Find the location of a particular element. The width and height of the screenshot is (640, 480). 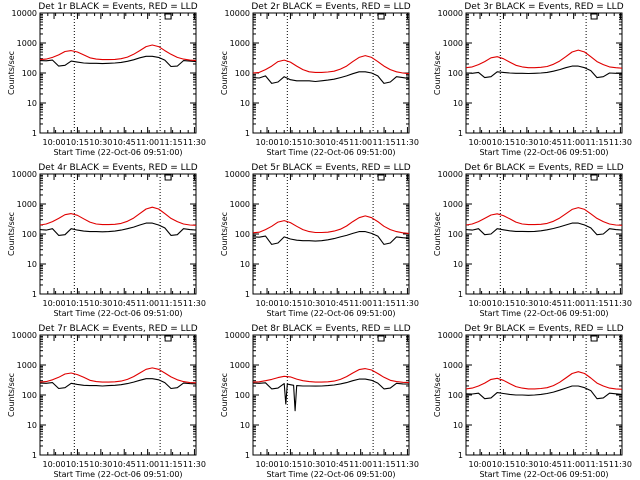

chart-title: Det 5r BLACK = Events, RED = LLD is located at coordinates (330, 168).